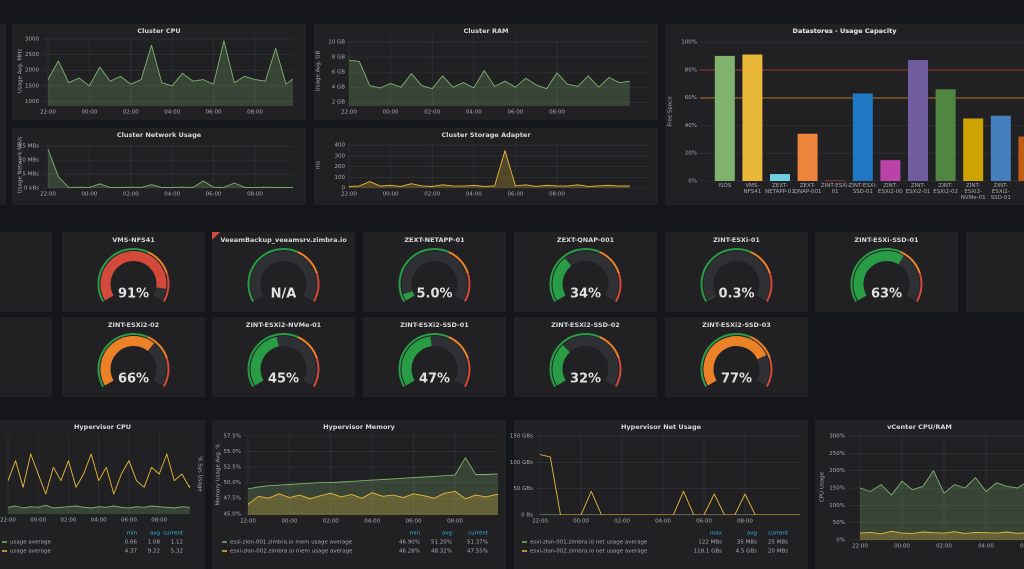 The height and width of the screenshot is (569, 1024). What do you see at coordinates (692, 182) in the screenshot?
I see `y-tick-label: 0%` at bounding box center [692, 182].